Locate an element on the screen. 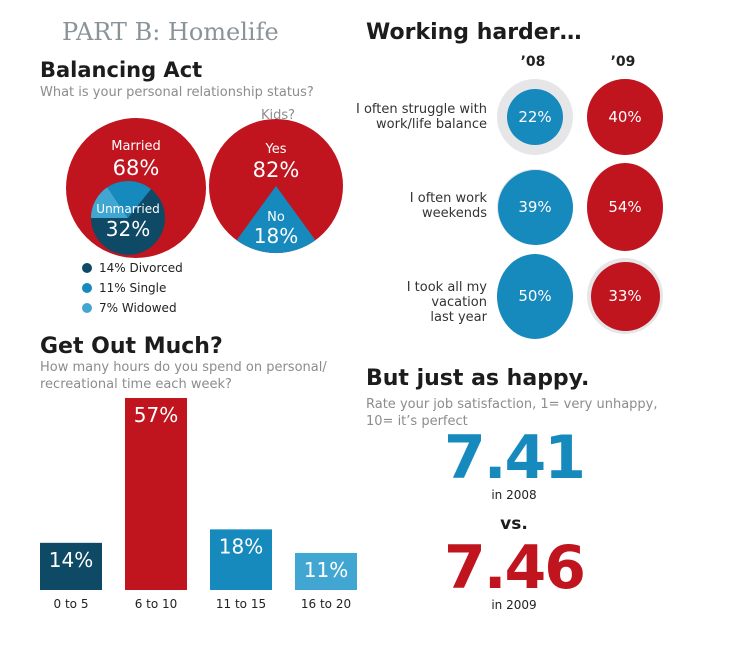 The width and height of the screenshot is (740, 646). getout-question-line-2: recreational time each week? is located at coordinates (136, 384).